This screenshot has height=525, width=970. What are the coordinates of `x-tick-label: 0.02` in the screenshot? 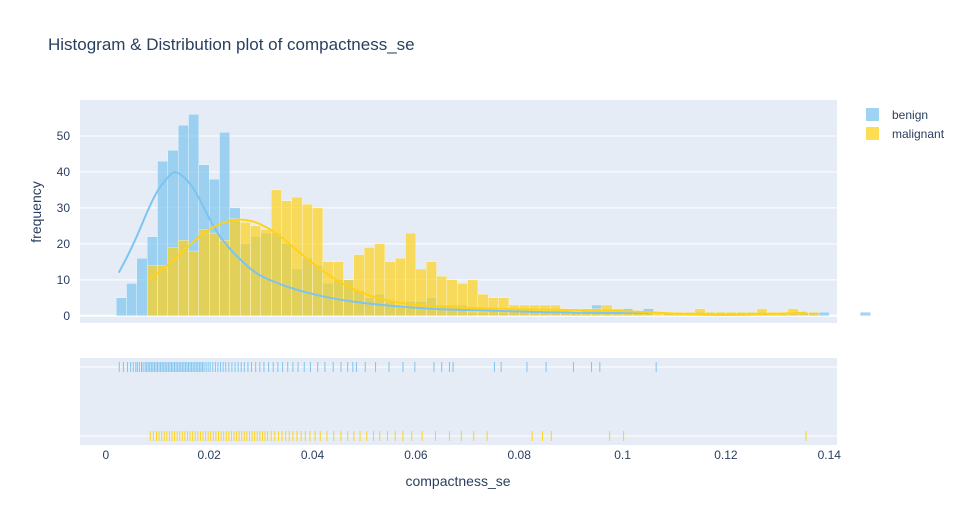 It's located at (210, 455).